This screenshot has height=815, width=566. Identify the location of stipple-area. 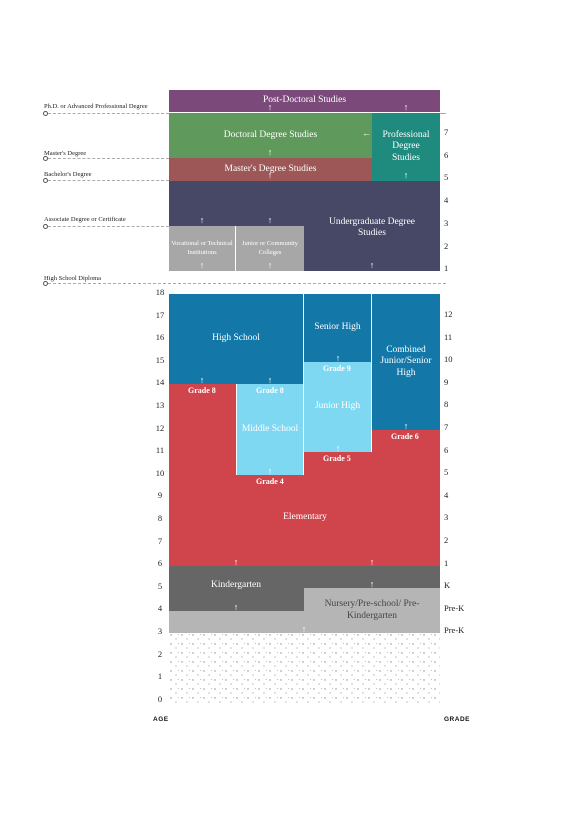
(304, 669).